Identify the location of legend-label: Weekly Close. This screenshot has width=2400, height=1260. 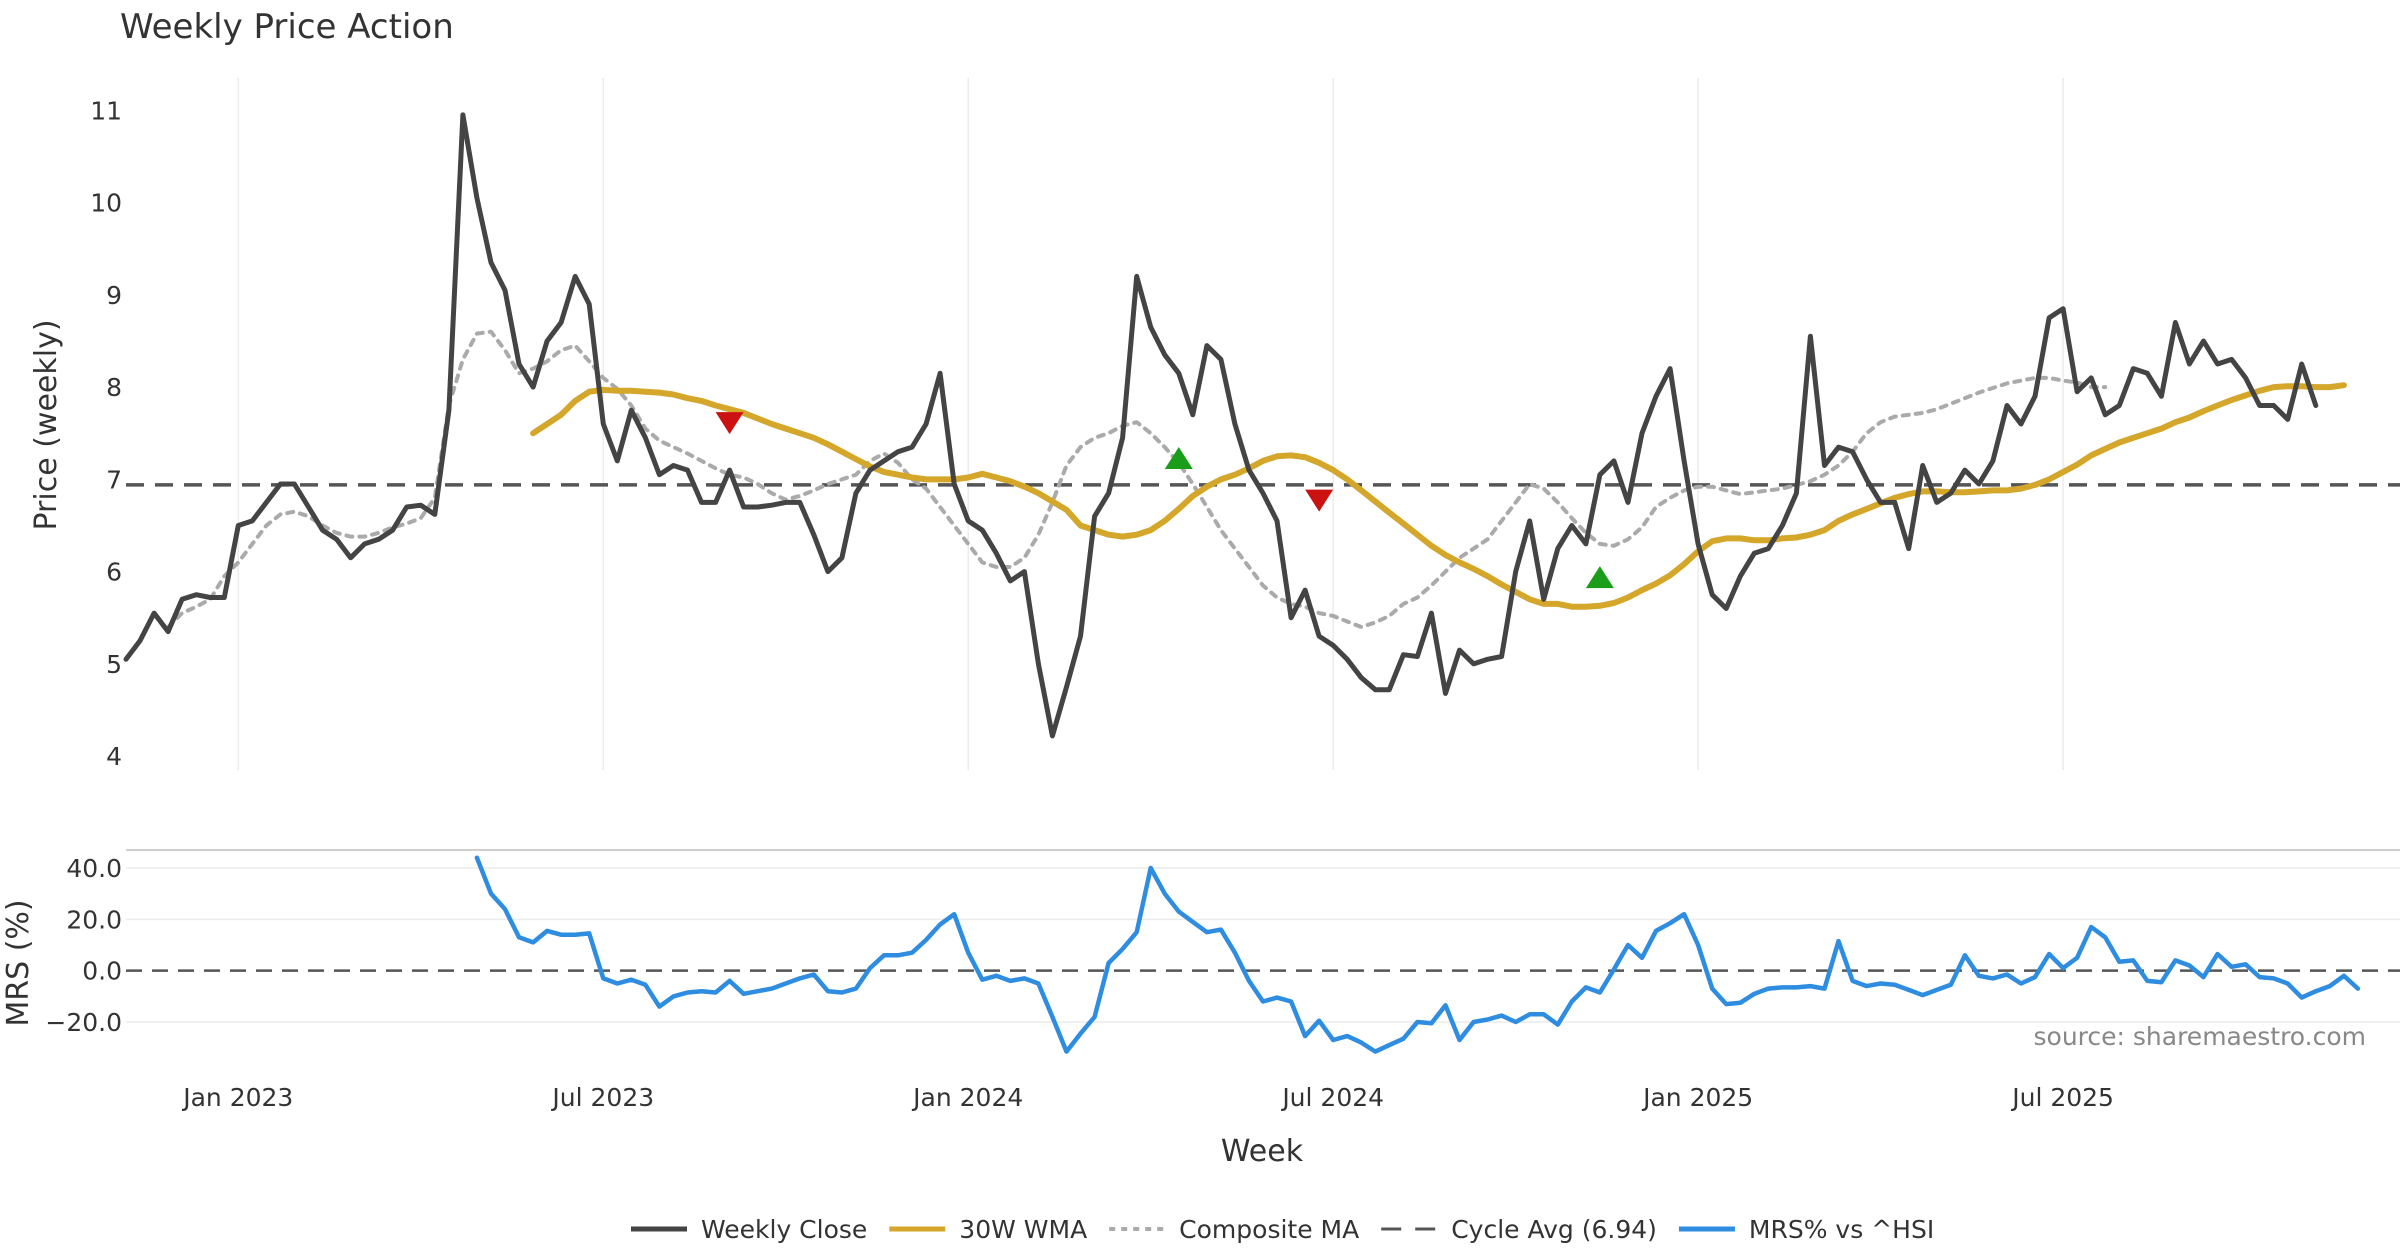
(784, 1229).